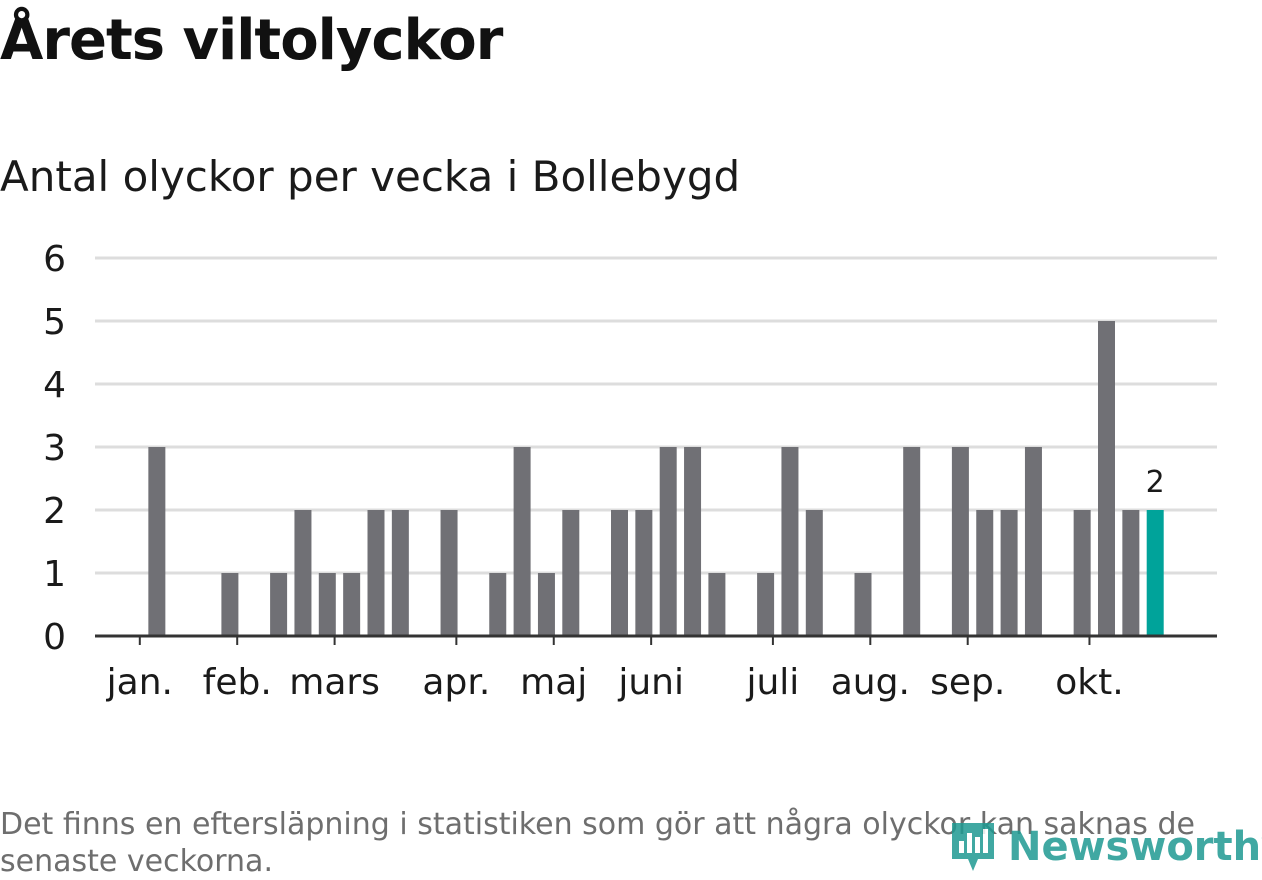 This screenshot has height=880, width=1262. What do you see at coordinates (370, 176) in the screenshot?
I see `chart-subtitle: Antal olyckor per vecka i Bollebygd` at bounding box center [370, 176].